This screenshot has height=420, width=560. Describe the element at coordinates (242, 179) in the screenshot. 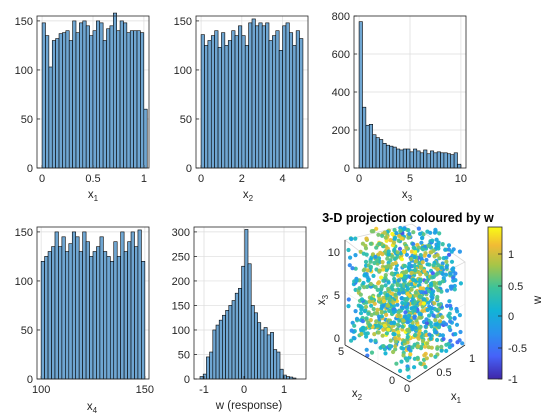

I see `hist-x2-xtick: 2` at that location.